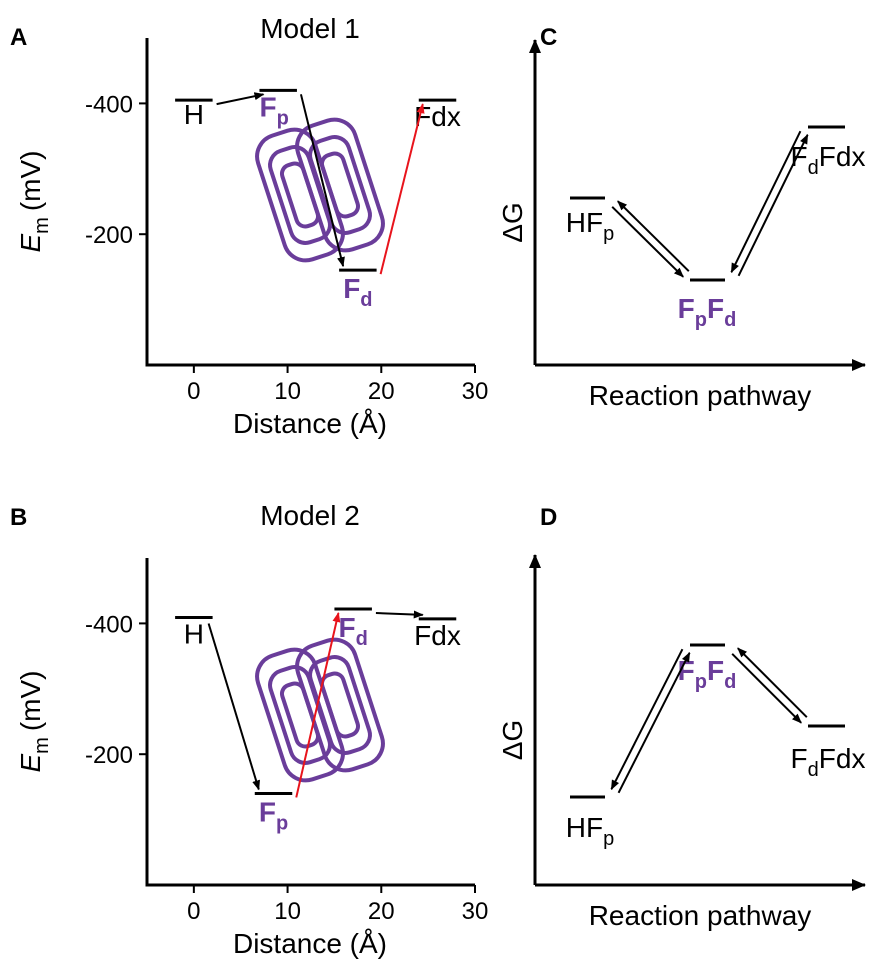  What do you see at coordinates (18, 37) in the screenshot?
I see `panel-letter: A` at bounding box center [18, 37].